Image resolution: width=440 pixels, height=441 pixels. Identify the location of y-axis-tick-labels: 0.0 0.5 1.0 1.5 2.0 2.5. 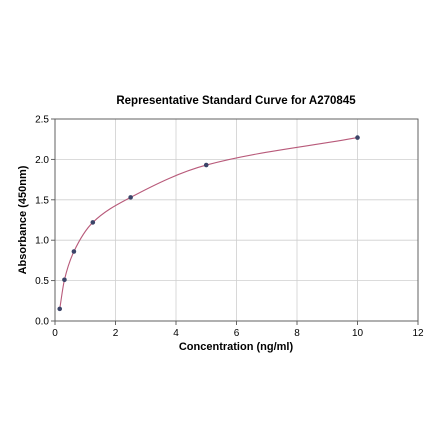
(42, 221).